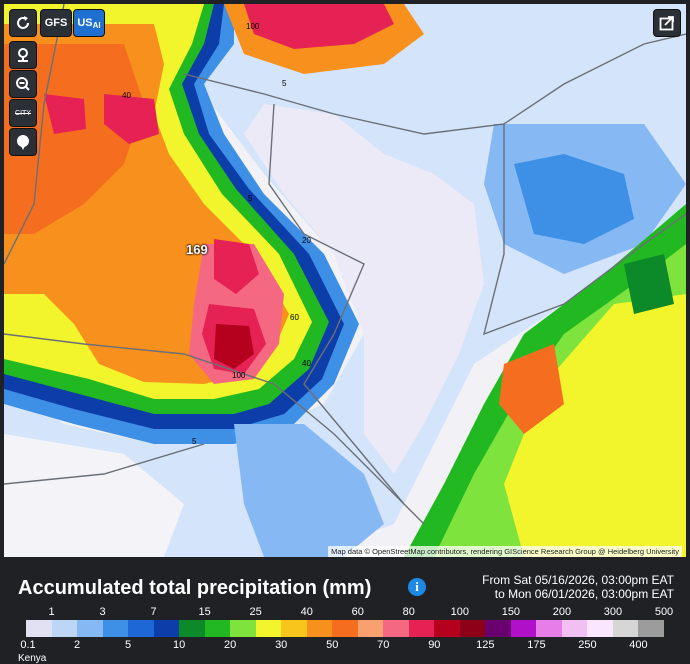 This screenshot has height=664, width=690. Describe the element at coordinates (357, 612) in the screenshot. I see `legend-tick-top: 60` at that location.